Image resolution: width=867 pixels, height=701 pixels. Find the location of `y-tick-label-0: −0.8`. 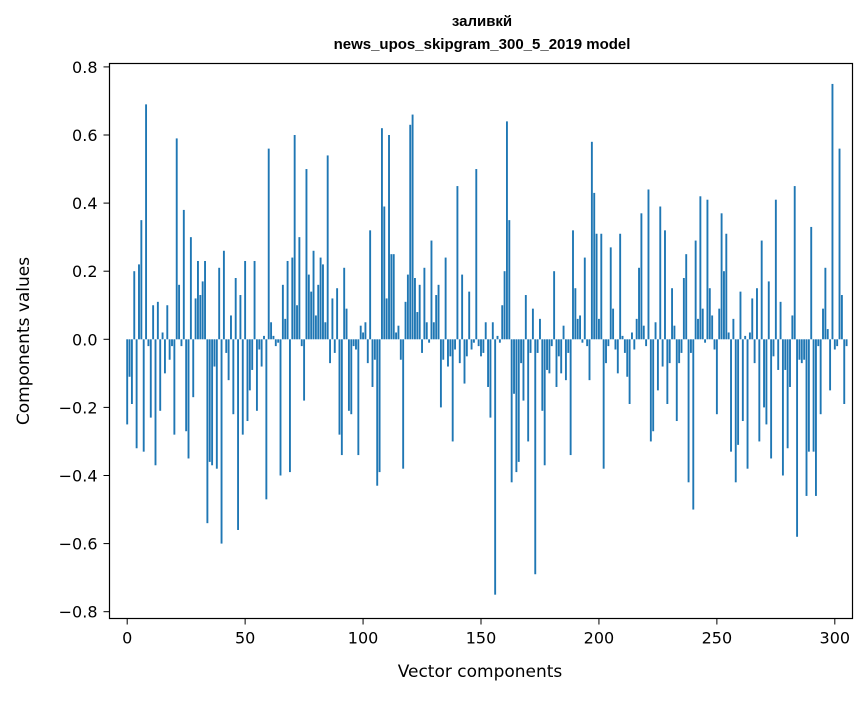

y-tick-label-0: −0.8 is located at coordinates (78, 612).